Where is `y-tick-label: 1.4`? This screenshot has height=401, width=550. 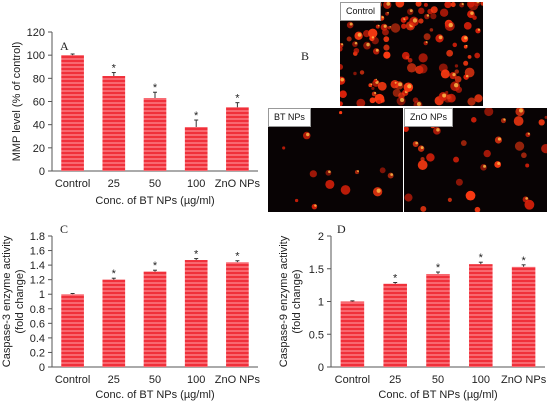
y-tick-label: 1.4 is located at coordinates (37, 266).